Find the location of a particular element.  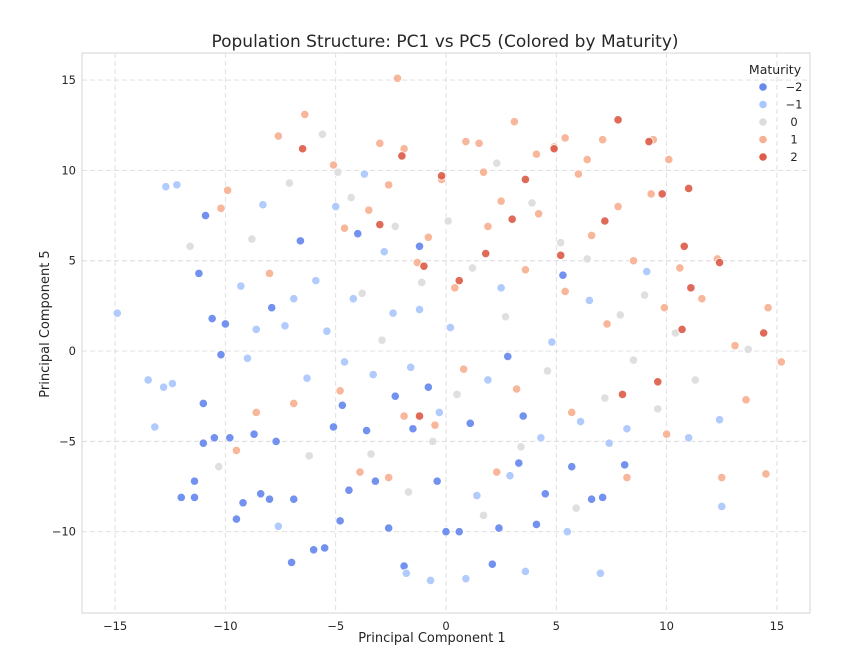

x-tick-label: 0 is located at coordinates (445, 626).